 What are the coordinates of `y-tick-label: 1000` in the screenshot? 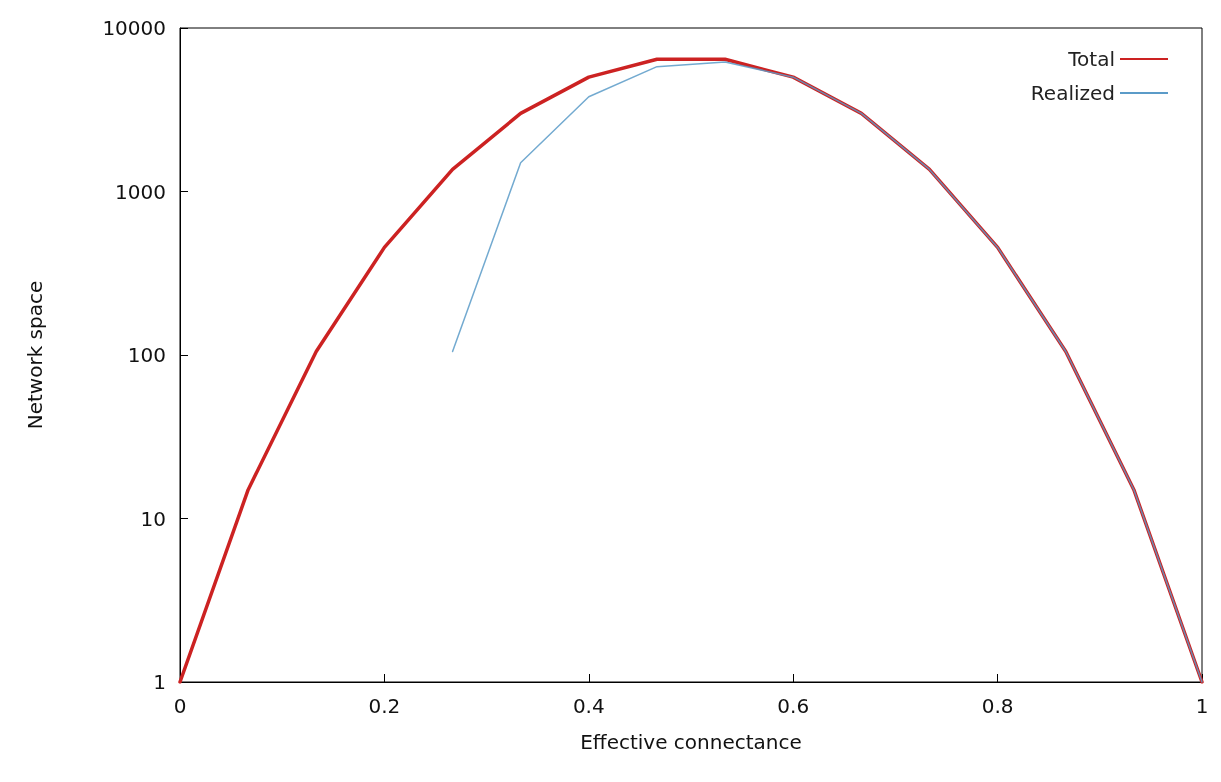 It's located at (140, 191).